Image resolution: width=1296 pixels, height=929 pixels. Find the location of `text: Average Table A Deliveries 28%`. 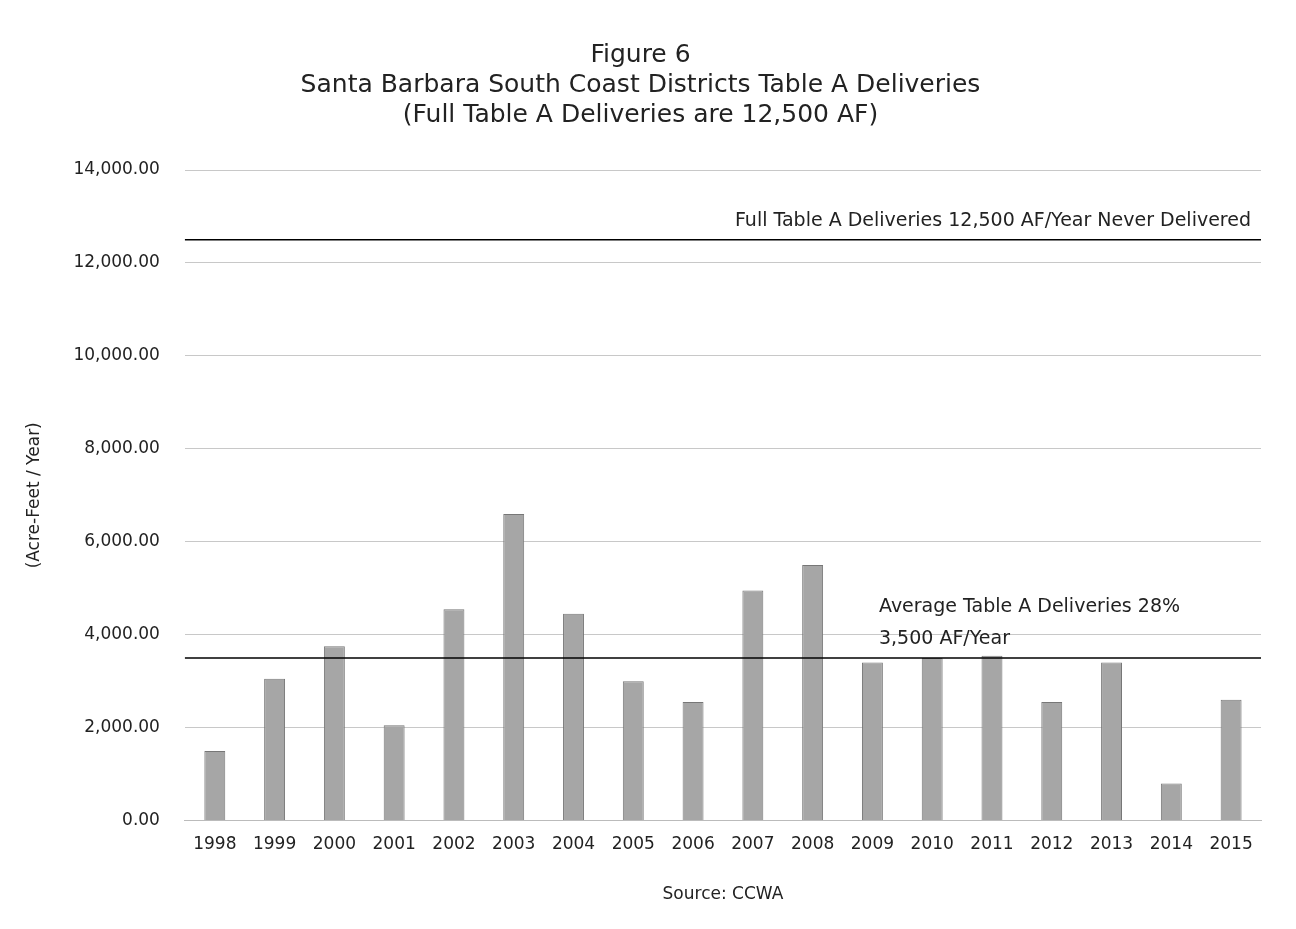

text: Average Table A Deliveries 28% is located at coordinates (1029, 604).